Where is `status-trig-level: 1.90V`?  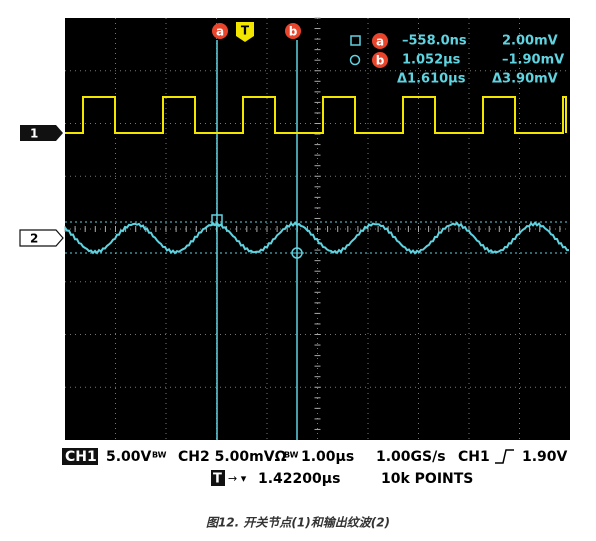
status-trig-level: 1.90V is located at coordinates (545, 457).